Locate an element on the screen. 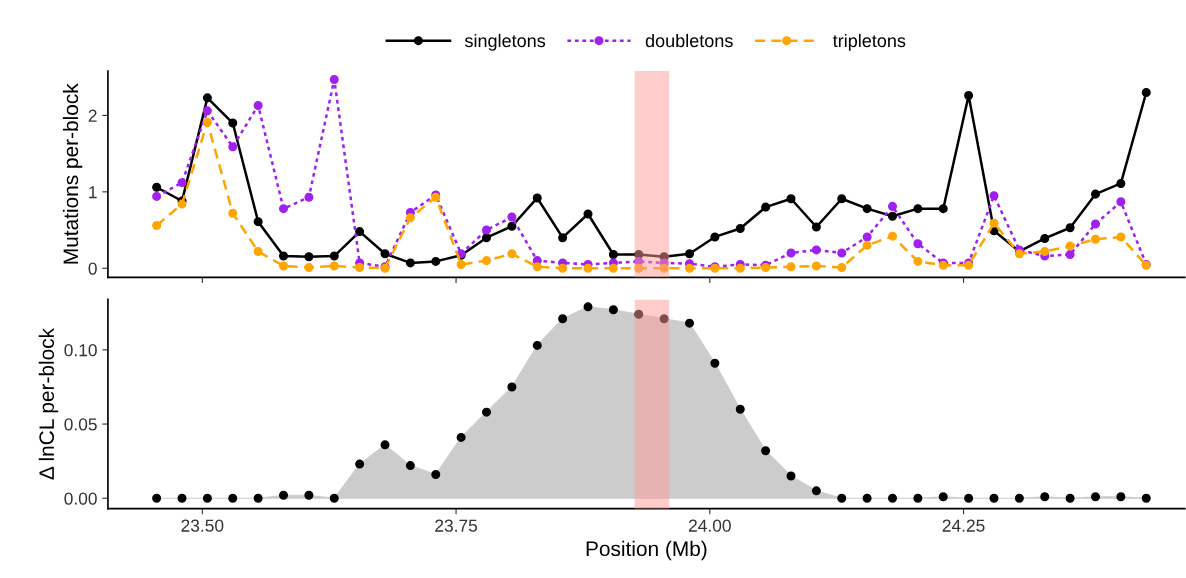 This screenshot has width=1186, height=578. y-tick-label: 0.05 is located at coordinates (80, 424).